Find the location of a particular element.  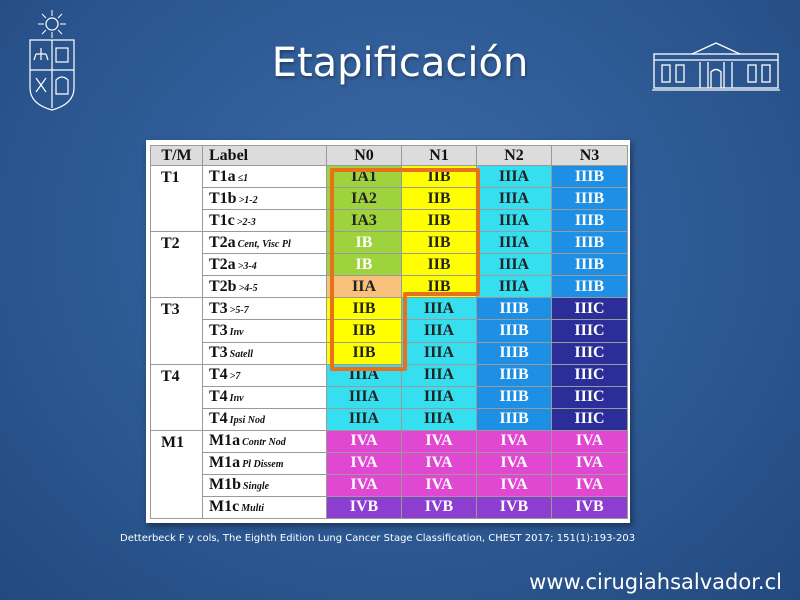

slide-title: Etapificación is located at coordinates (400, 63).